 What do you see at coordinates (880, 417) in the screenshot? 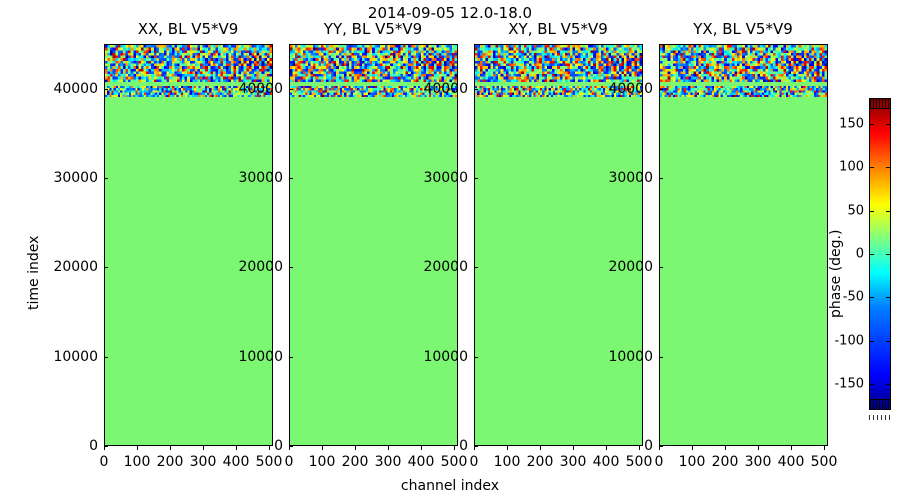
I see `colorbar-bad-value-swatch` at bounding box center [880, 417].